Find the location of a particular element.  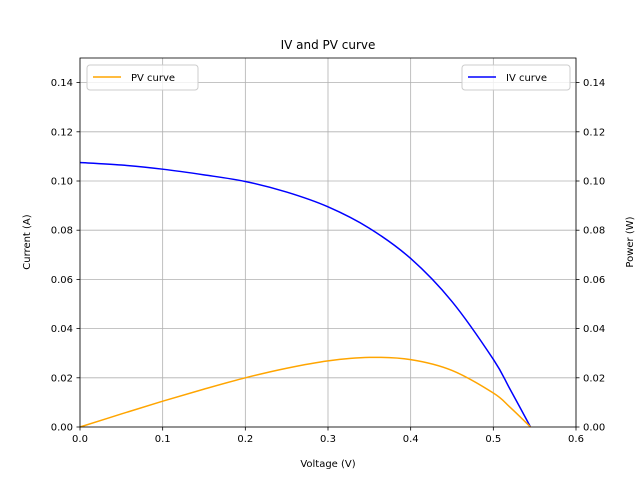

right-y-tick-label: 0.08 is located at coordinates (594, 231).